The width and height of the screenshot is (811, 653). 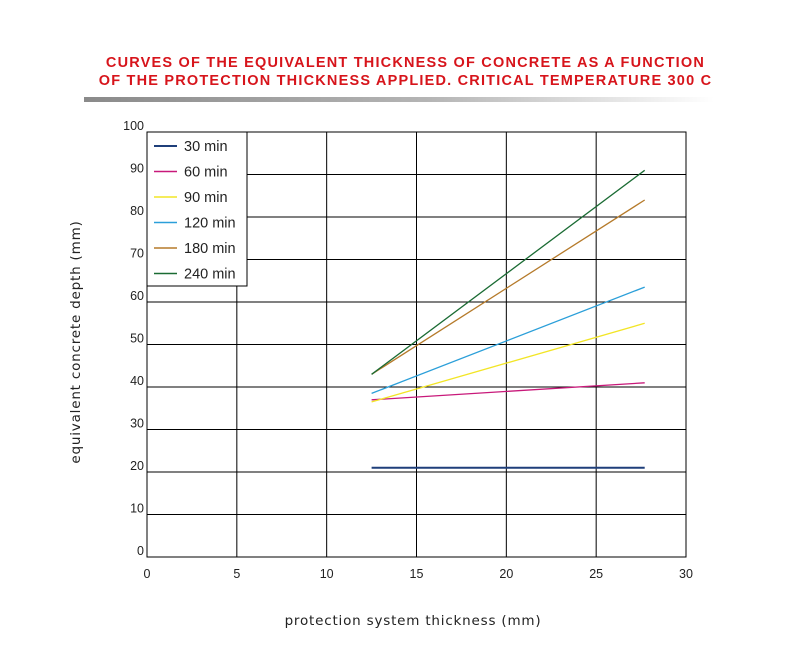 What do you see at coordinates (417, 574) in the screenshot?
I see `x-tick-label: 15` at bounding box center [417, 574].